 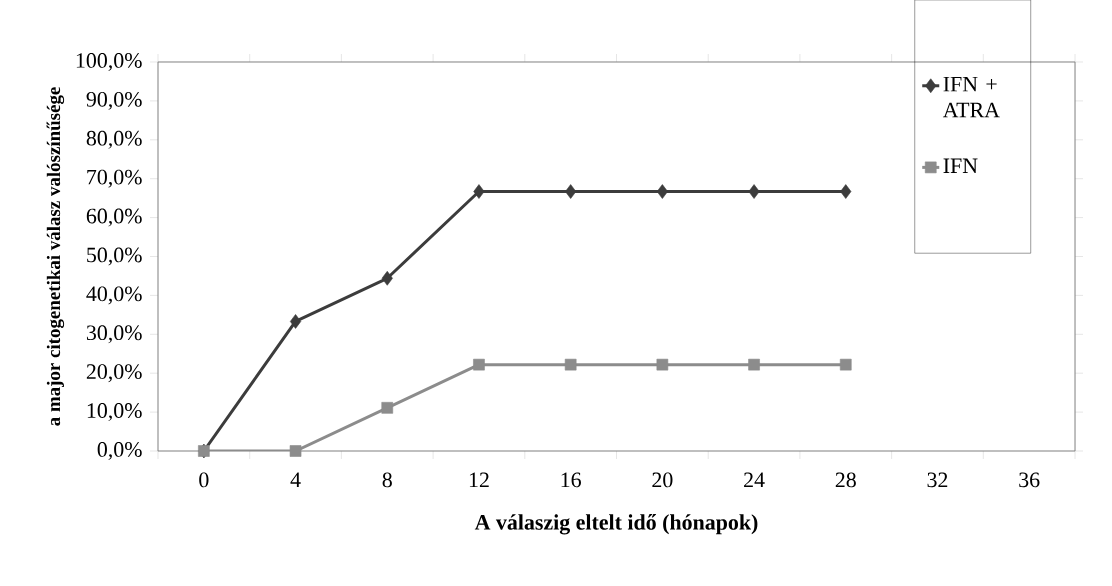 What do you see at coordinates (114, 178) in the screenshot?
I see `y-tick-label: 70,0%` at bounding box center [114, 178].